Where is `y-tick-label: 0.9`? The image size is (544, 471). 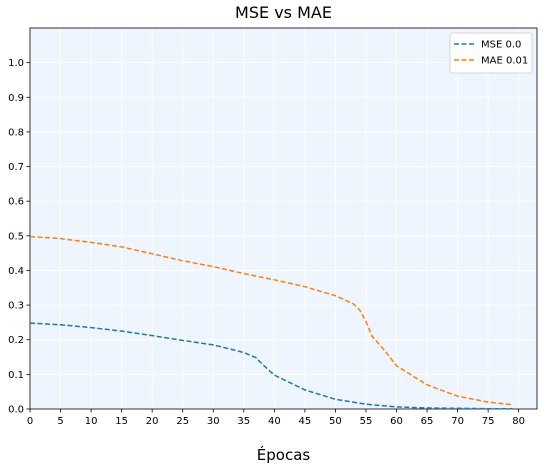
y-tick-label: 0.9 is located at coordinates (16, 98).